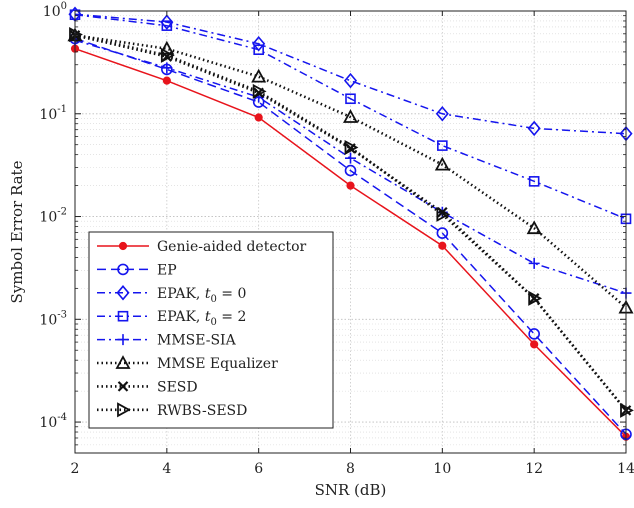 This screenshot has width=634, height=508. Describe the element at coordinates (53, 421) in the screenshot. I see `y-tick-label: 10⁻⁴` at that location.